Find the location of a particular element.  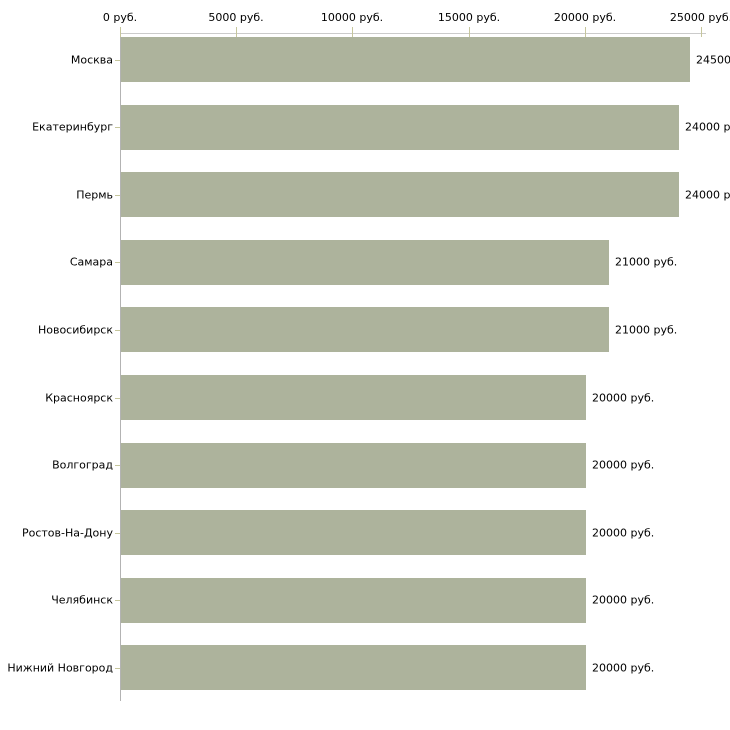

x-tick-label: 15000 руб. is located at coordinates (469, 17).